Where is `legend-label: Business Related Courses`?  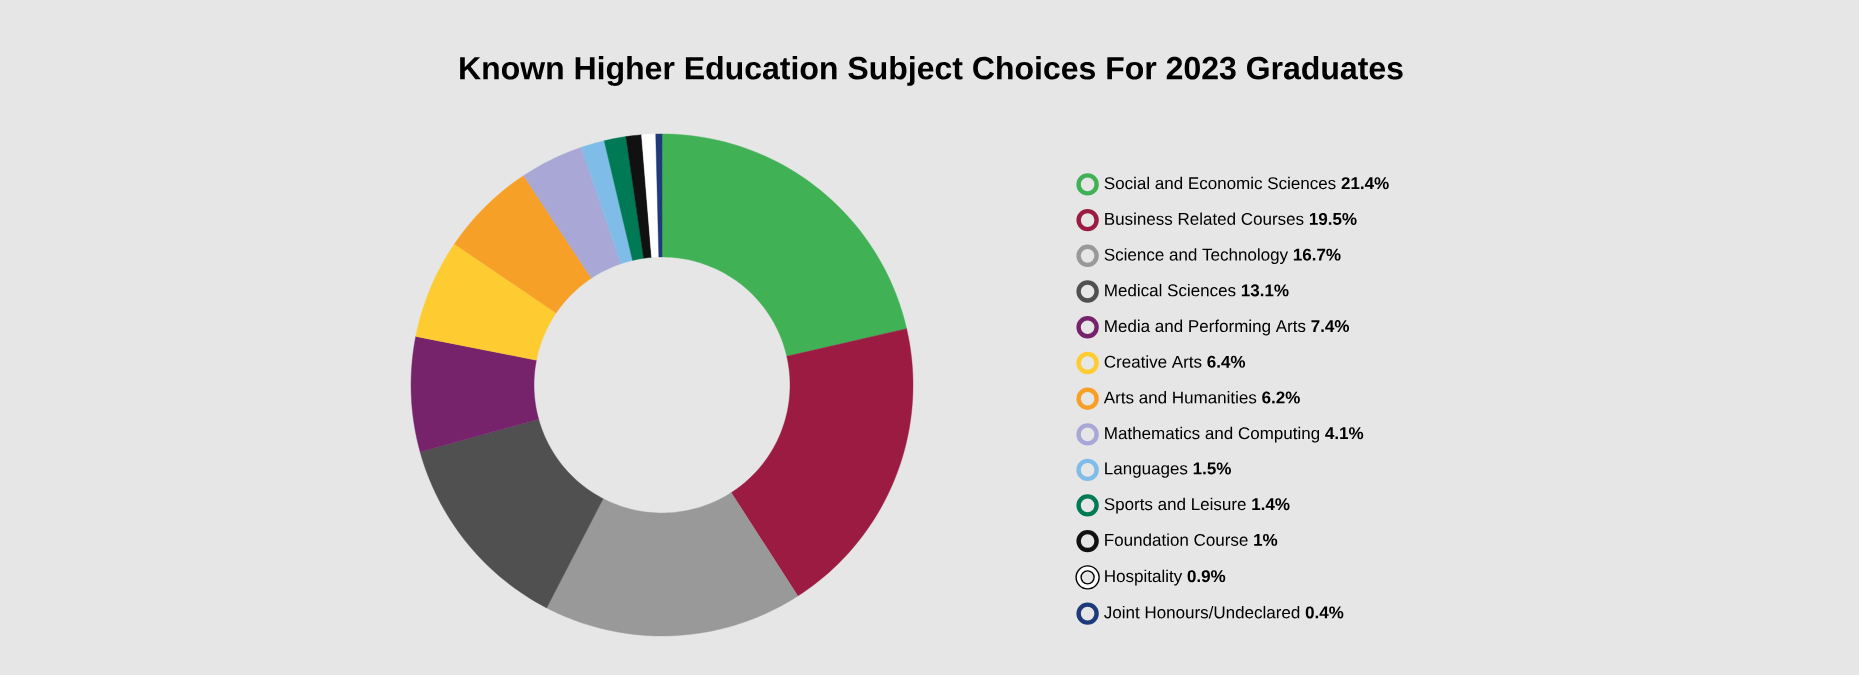 legend-label: Business Related Courses is located at coordinates (1204, 218).